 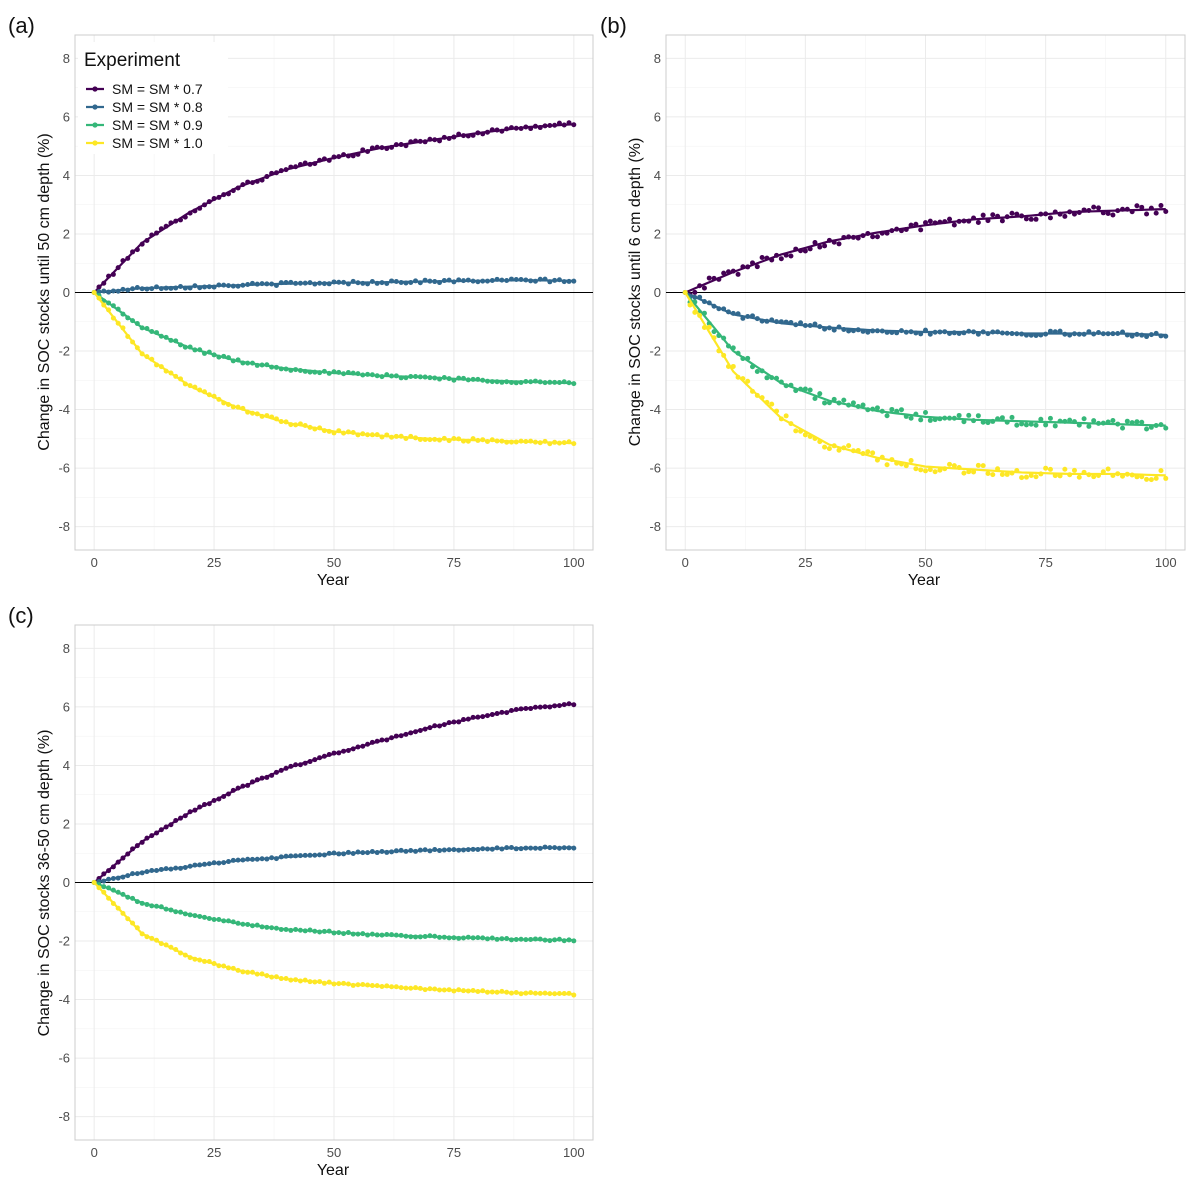 What do you see at coordinates (454, 1152) in the screenshot?
I see `panel-c-x-tick-label: 75` at bounding box center [454, 1152].